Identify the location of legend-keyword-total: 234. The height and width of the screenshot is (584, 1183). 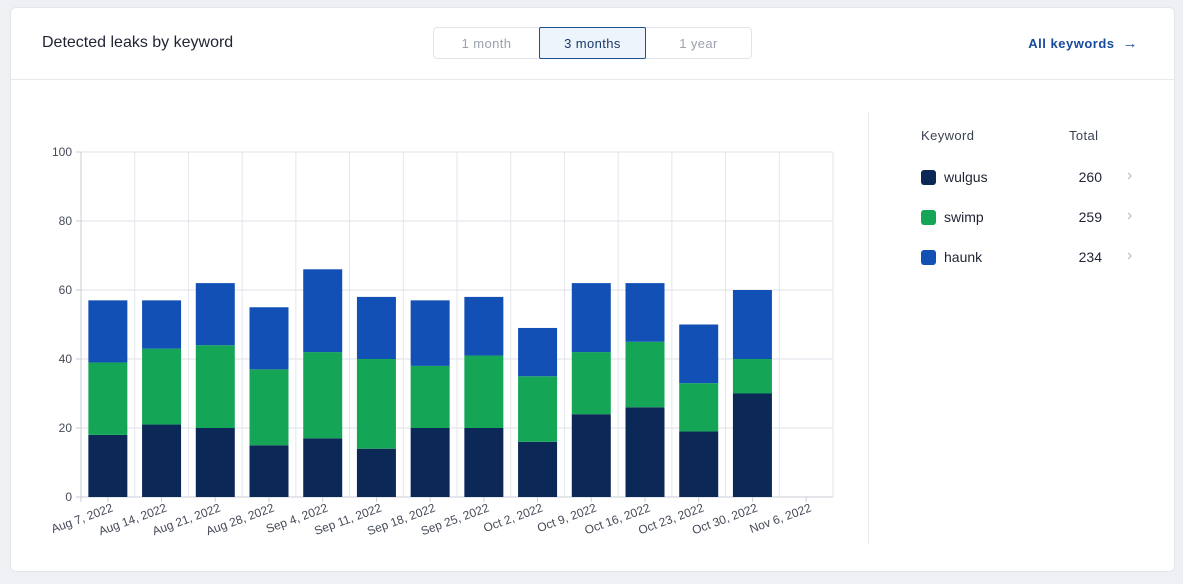
(1090, 257).